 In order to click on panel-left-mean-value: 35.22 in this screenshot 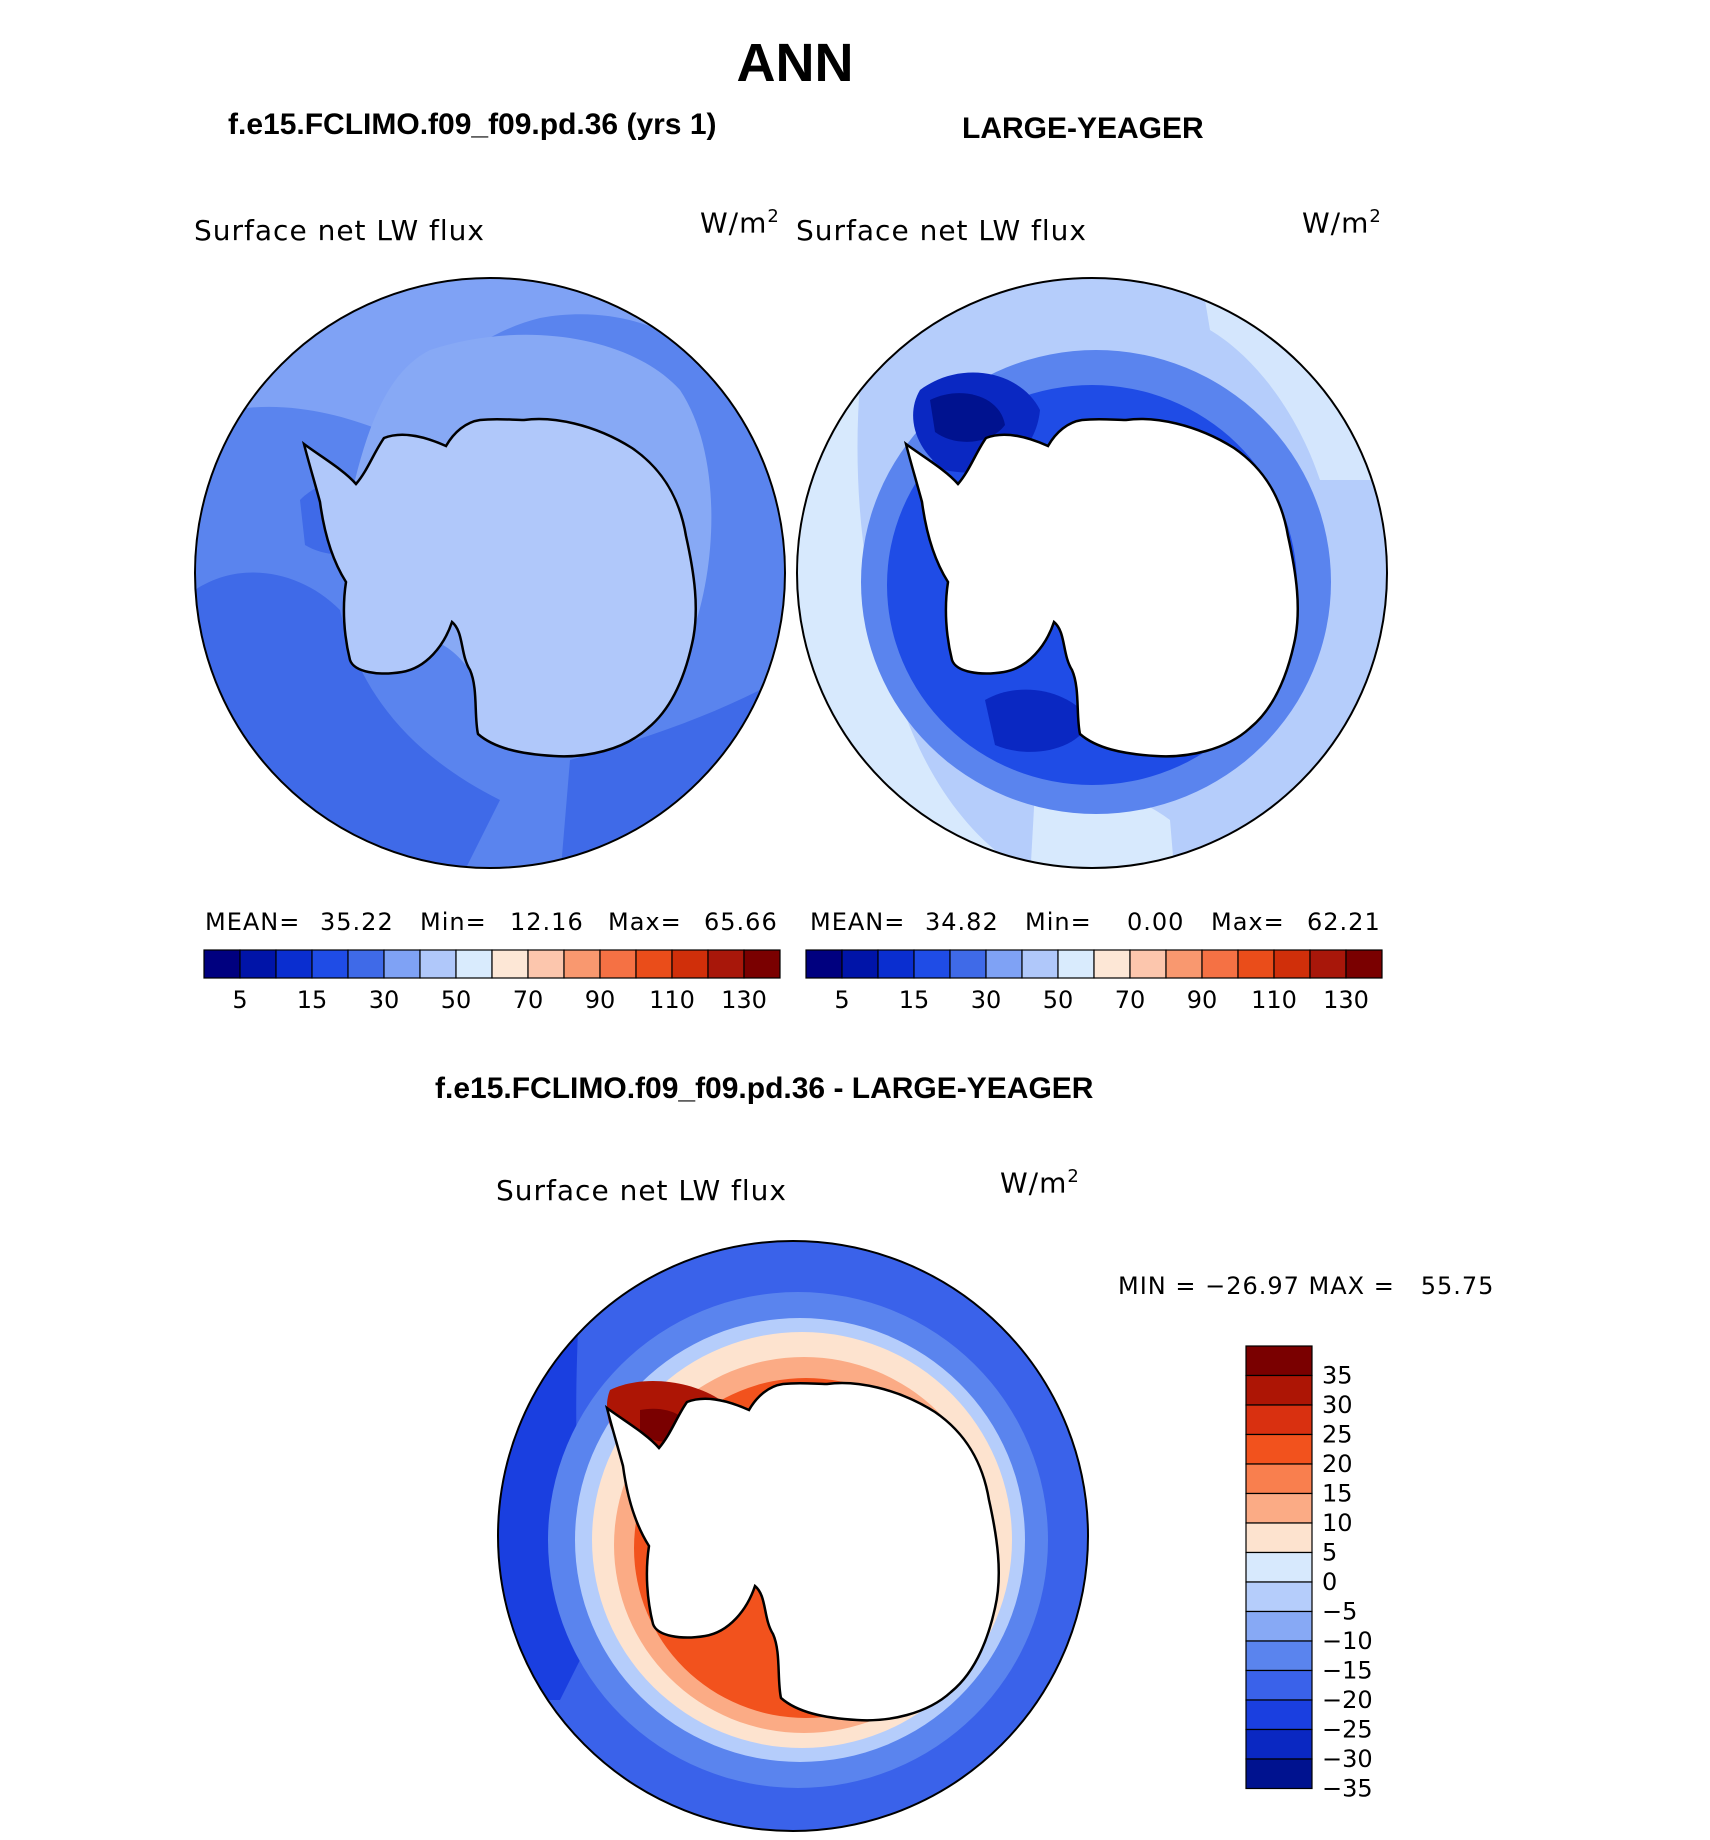, I will do `click(357, 922)`.